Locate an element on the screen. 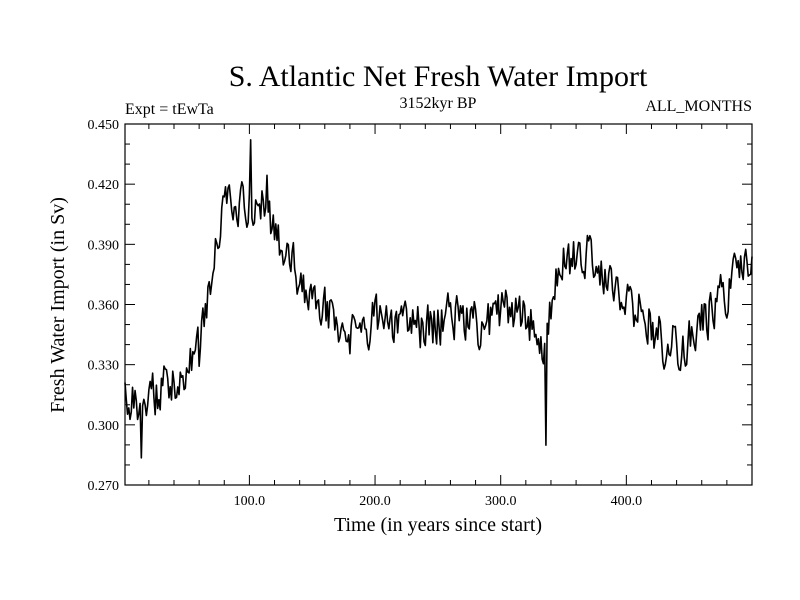 This screenshot has height=600, width=800. y-tick-label: 0.270 is located at coordinates (104, 486).